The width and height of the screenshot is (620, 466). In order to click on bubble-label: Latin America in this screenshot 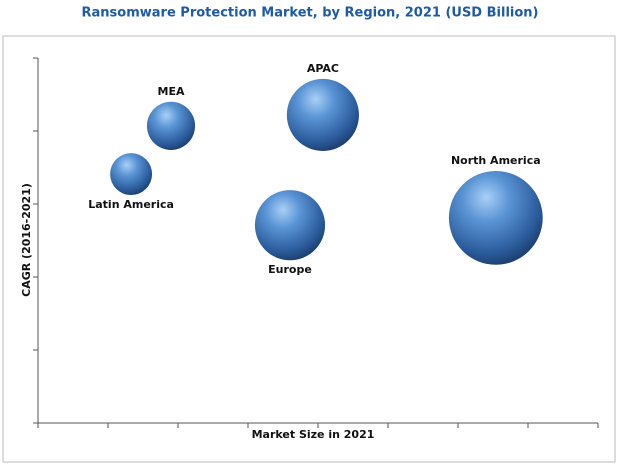, I will do `click(131, 204)`.